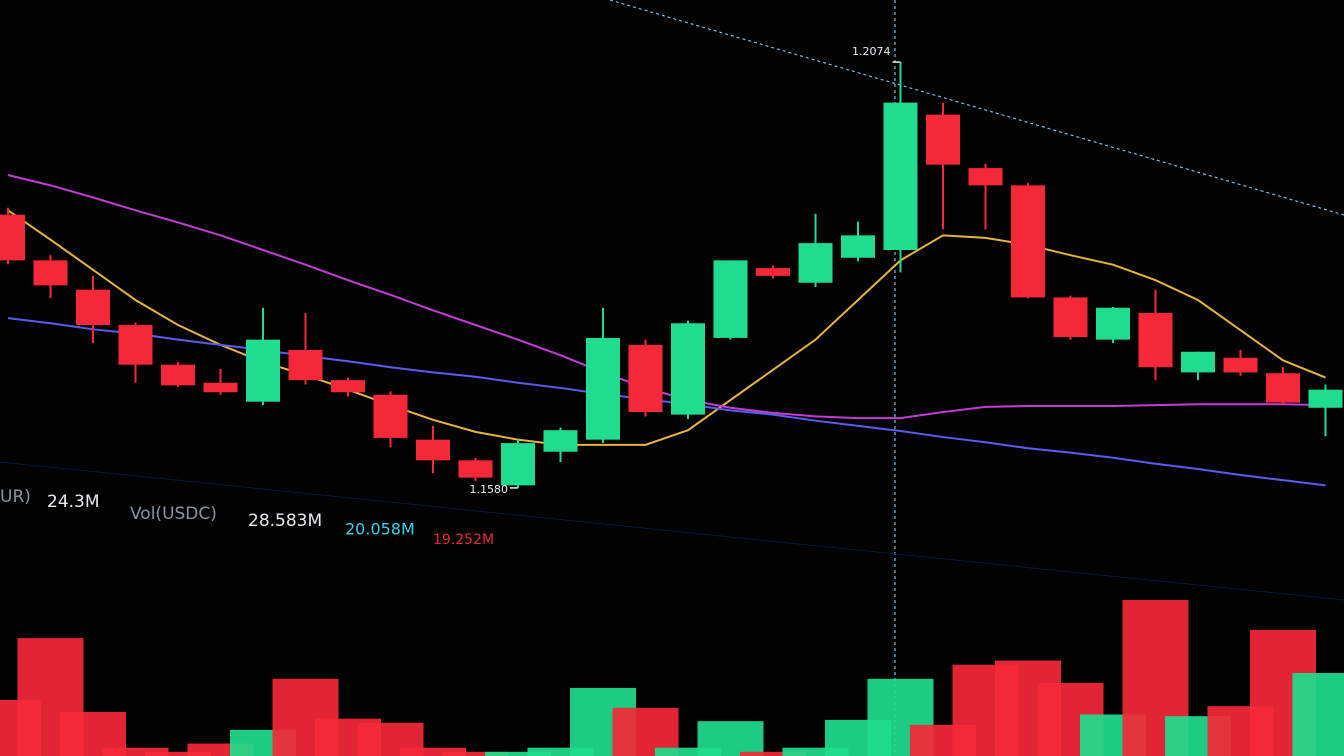 This screenshot has height=756, width=1344. What do you see at coordinates (871, 51) in the screenshot?
I see `annotation-label: 1.2074` at bounding box center [871, 51].